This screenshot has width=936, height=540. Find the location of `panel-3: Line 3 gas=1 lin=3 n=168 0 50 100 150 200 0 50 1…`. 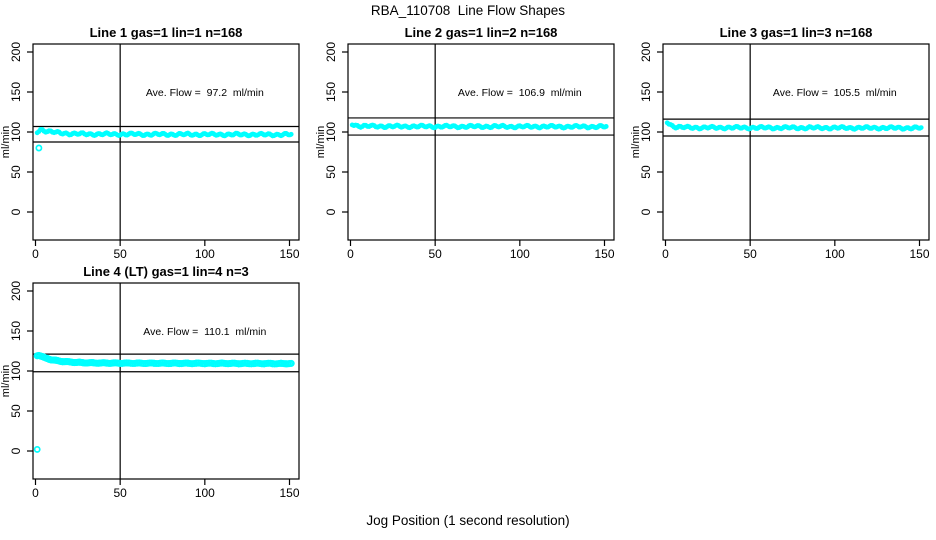

panel-3: Line 3 gas=1 lin=3 n=168 0 50 100 150 200 0 50 1… is located at coordinates (780, 143).